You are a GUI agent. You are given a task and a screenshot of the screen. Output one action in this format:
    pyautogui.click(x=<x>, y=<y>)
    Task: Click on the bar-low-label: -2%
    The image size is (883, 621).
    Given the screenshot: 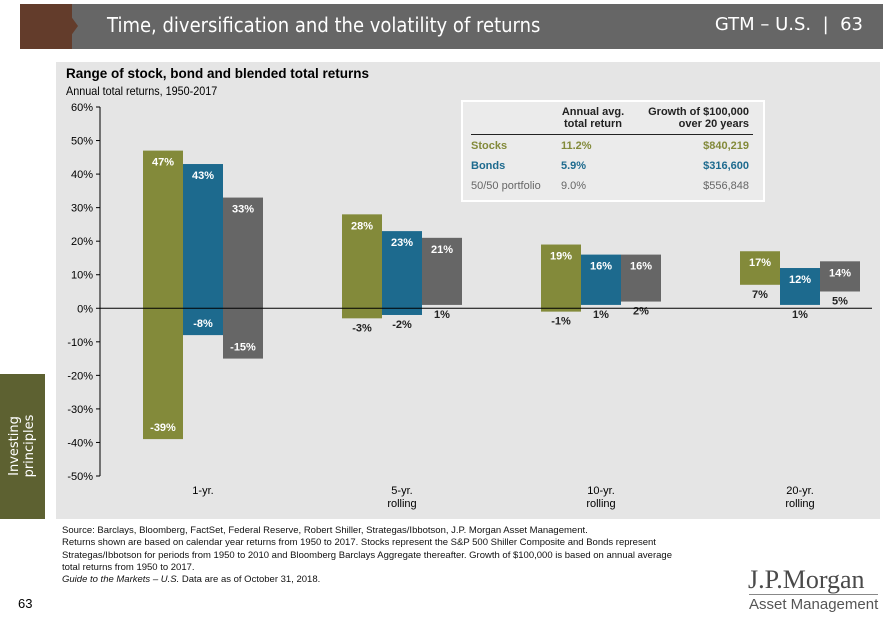 What is the action you would take?
    pyautogui.click(x=402, y=325)
    